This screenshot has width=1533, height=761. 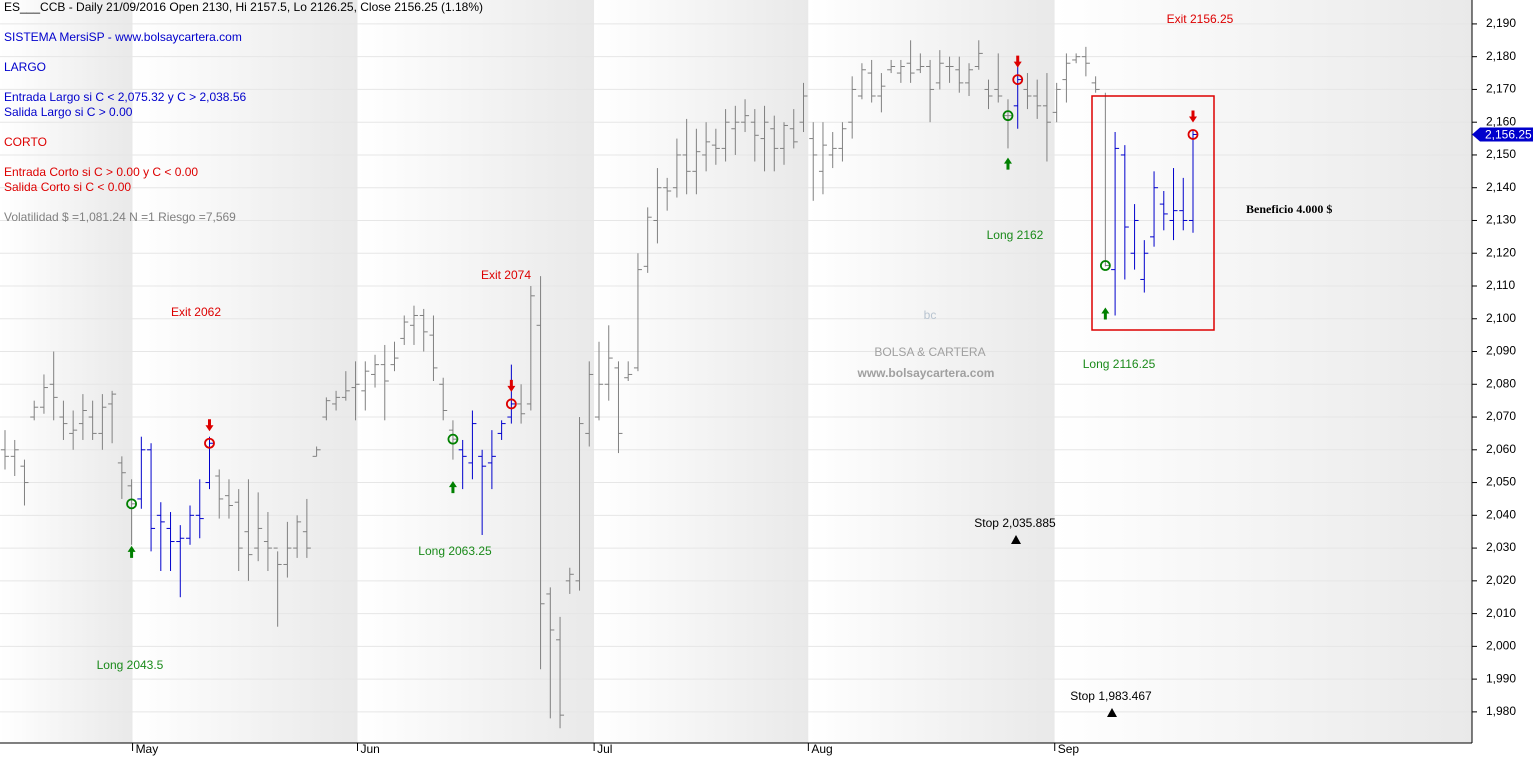 I want to click on exit-label: Exit 2156.25, so click(x=1200, y=19).